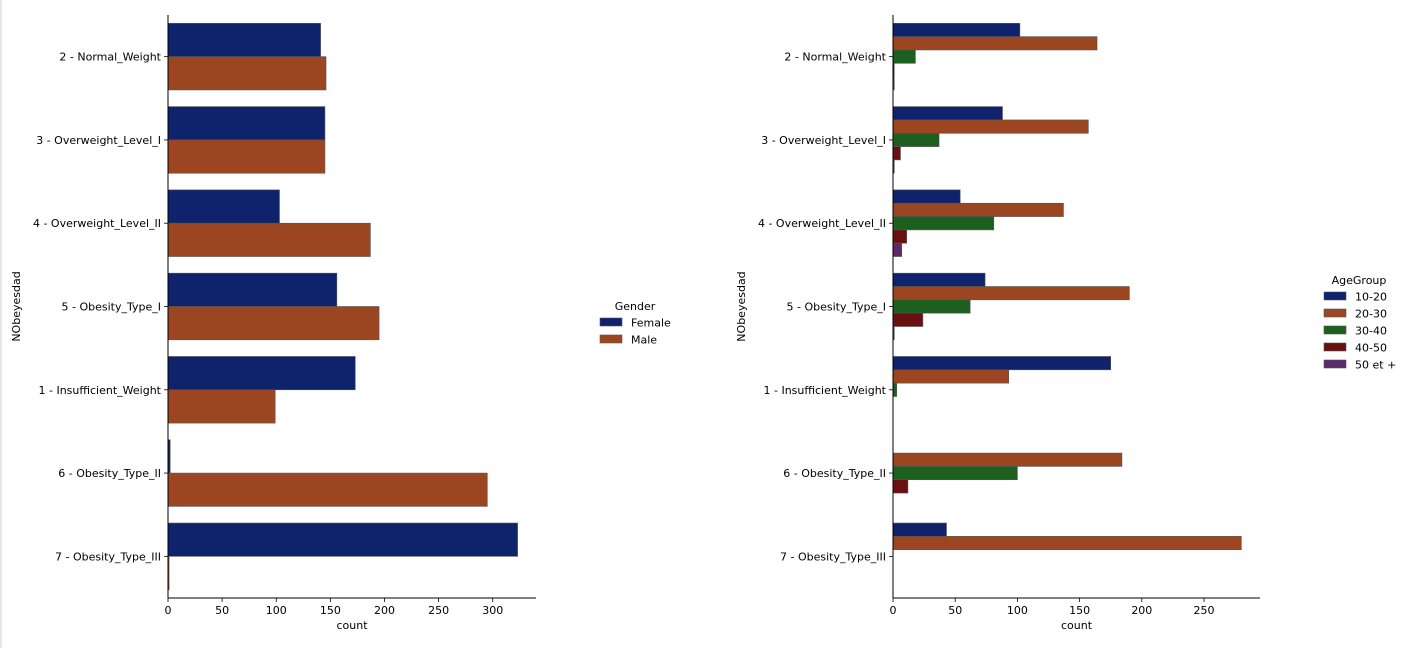 This screenshot has height=648, width=1407. What do you see at coordinates (1371, 331) in the screenshot?
I see `legend-label: 30-40` at bounding box center [1371, 331].